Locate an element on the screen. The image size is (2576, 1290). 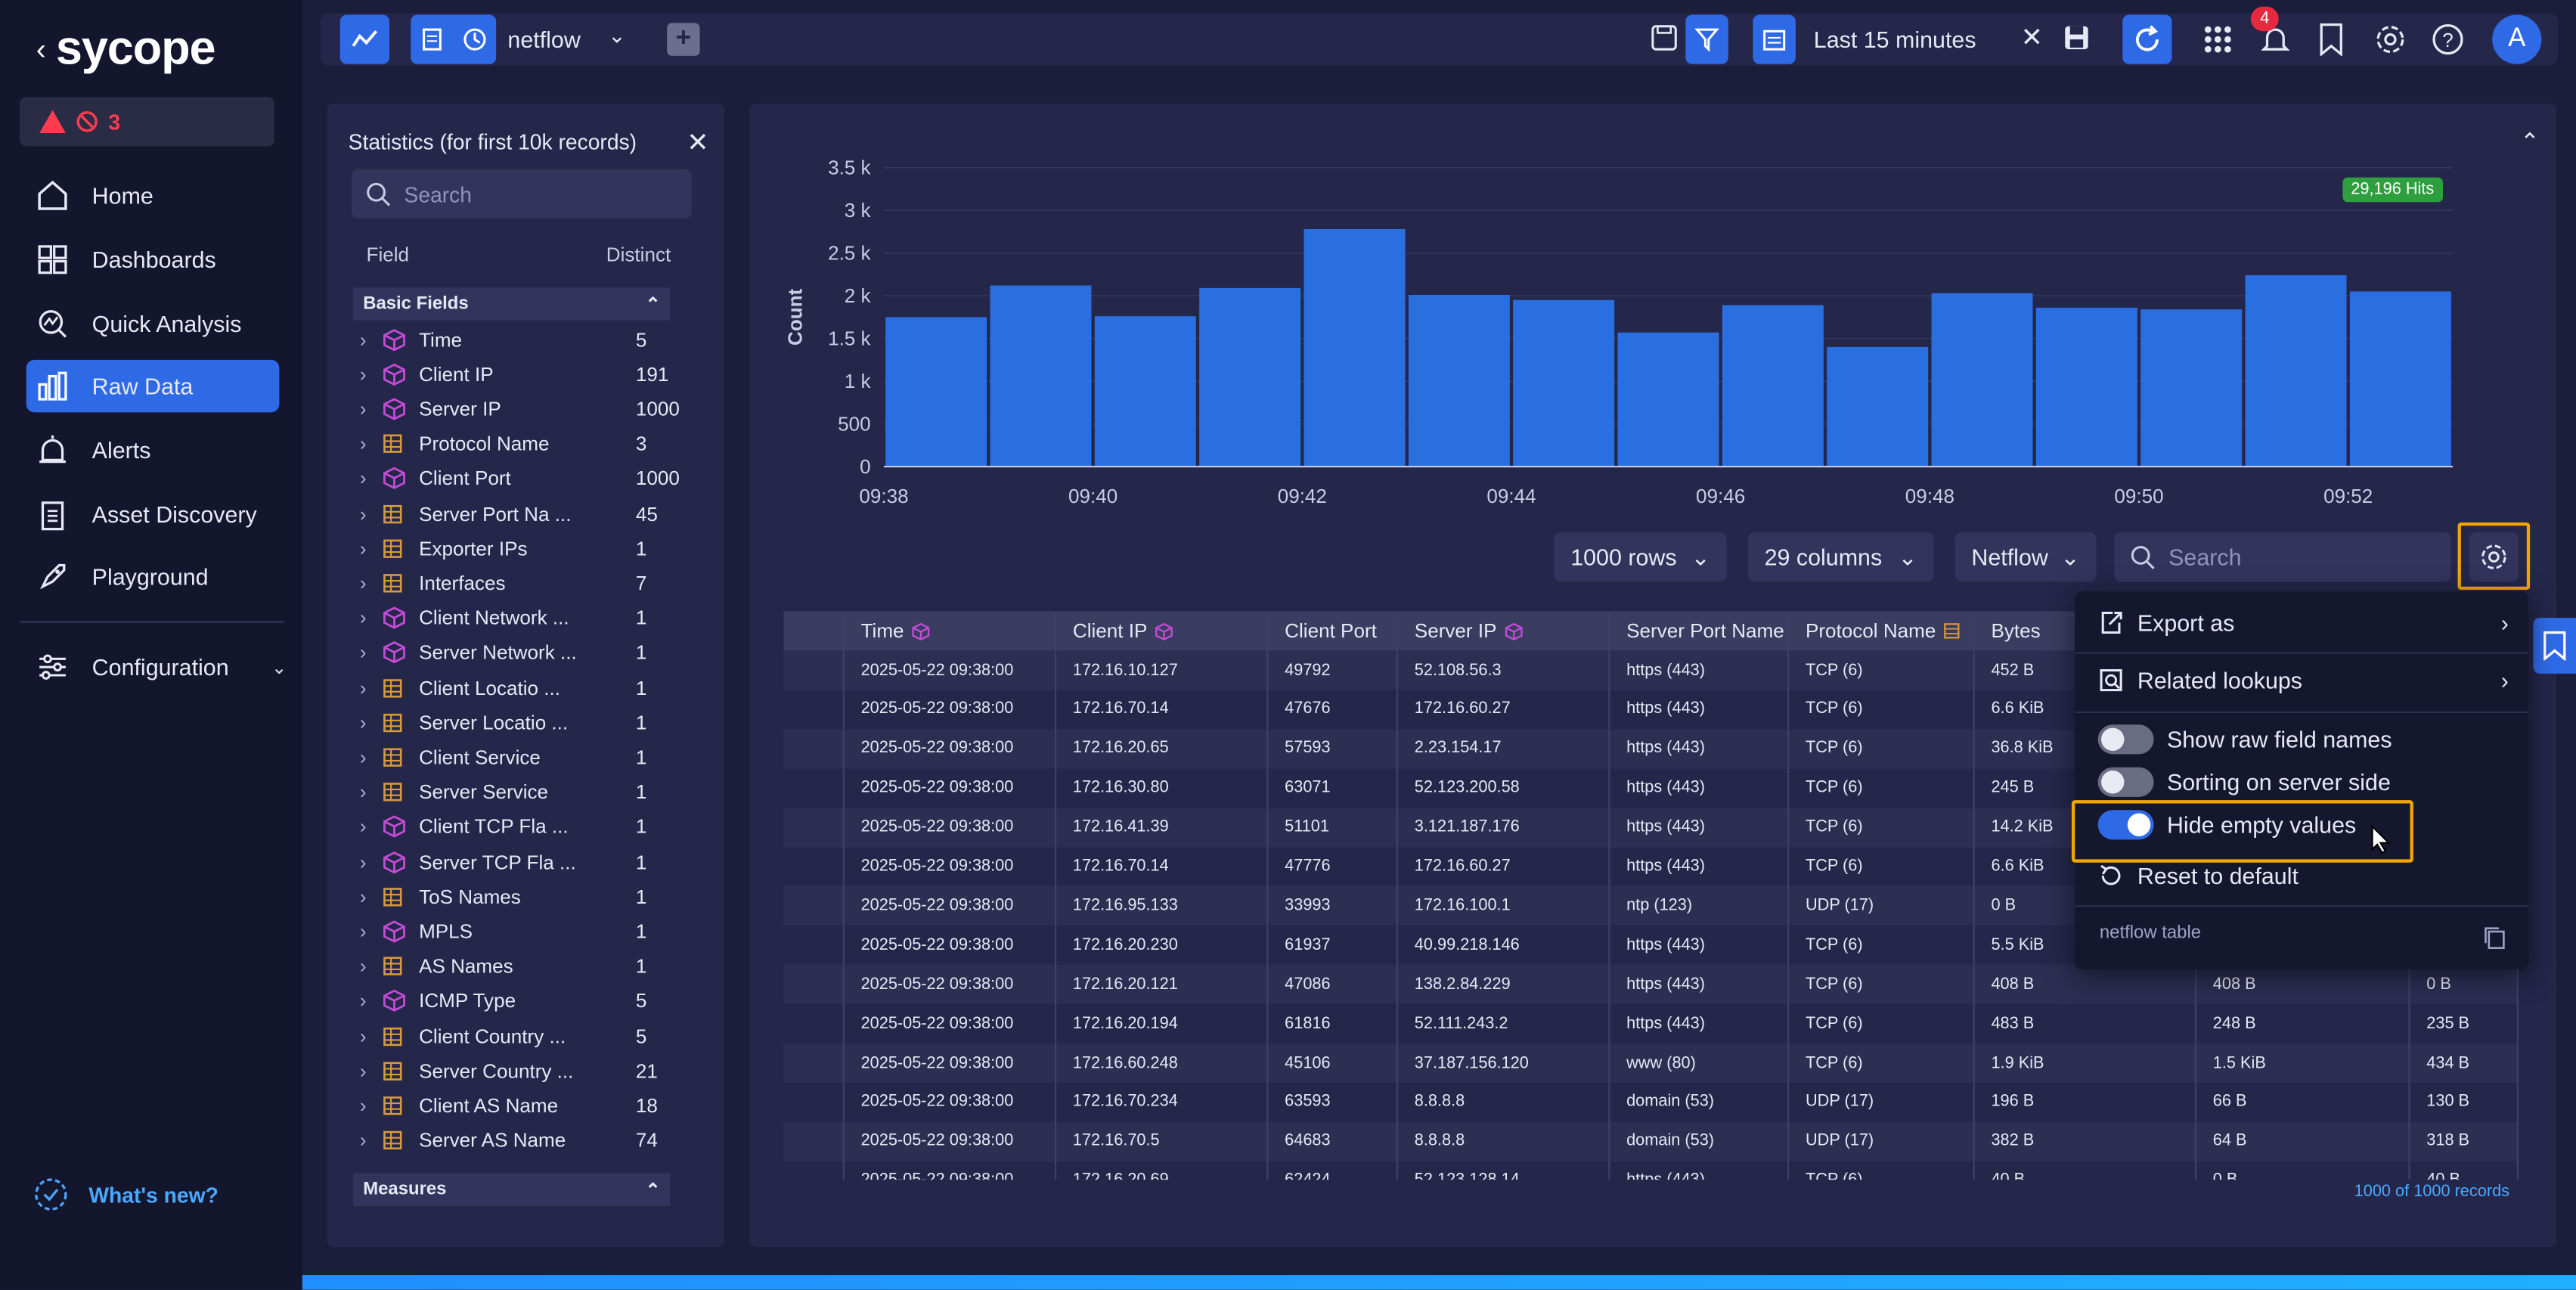
logo: ‹ sycope is located at coordinates (126, 50).